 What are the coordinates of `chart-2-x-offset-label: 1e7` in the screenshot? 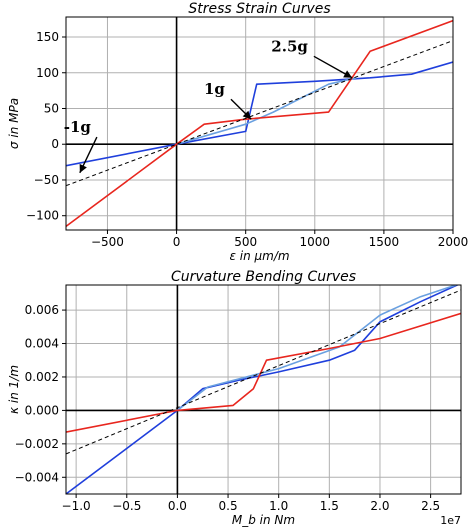 It's located at (450, 520).